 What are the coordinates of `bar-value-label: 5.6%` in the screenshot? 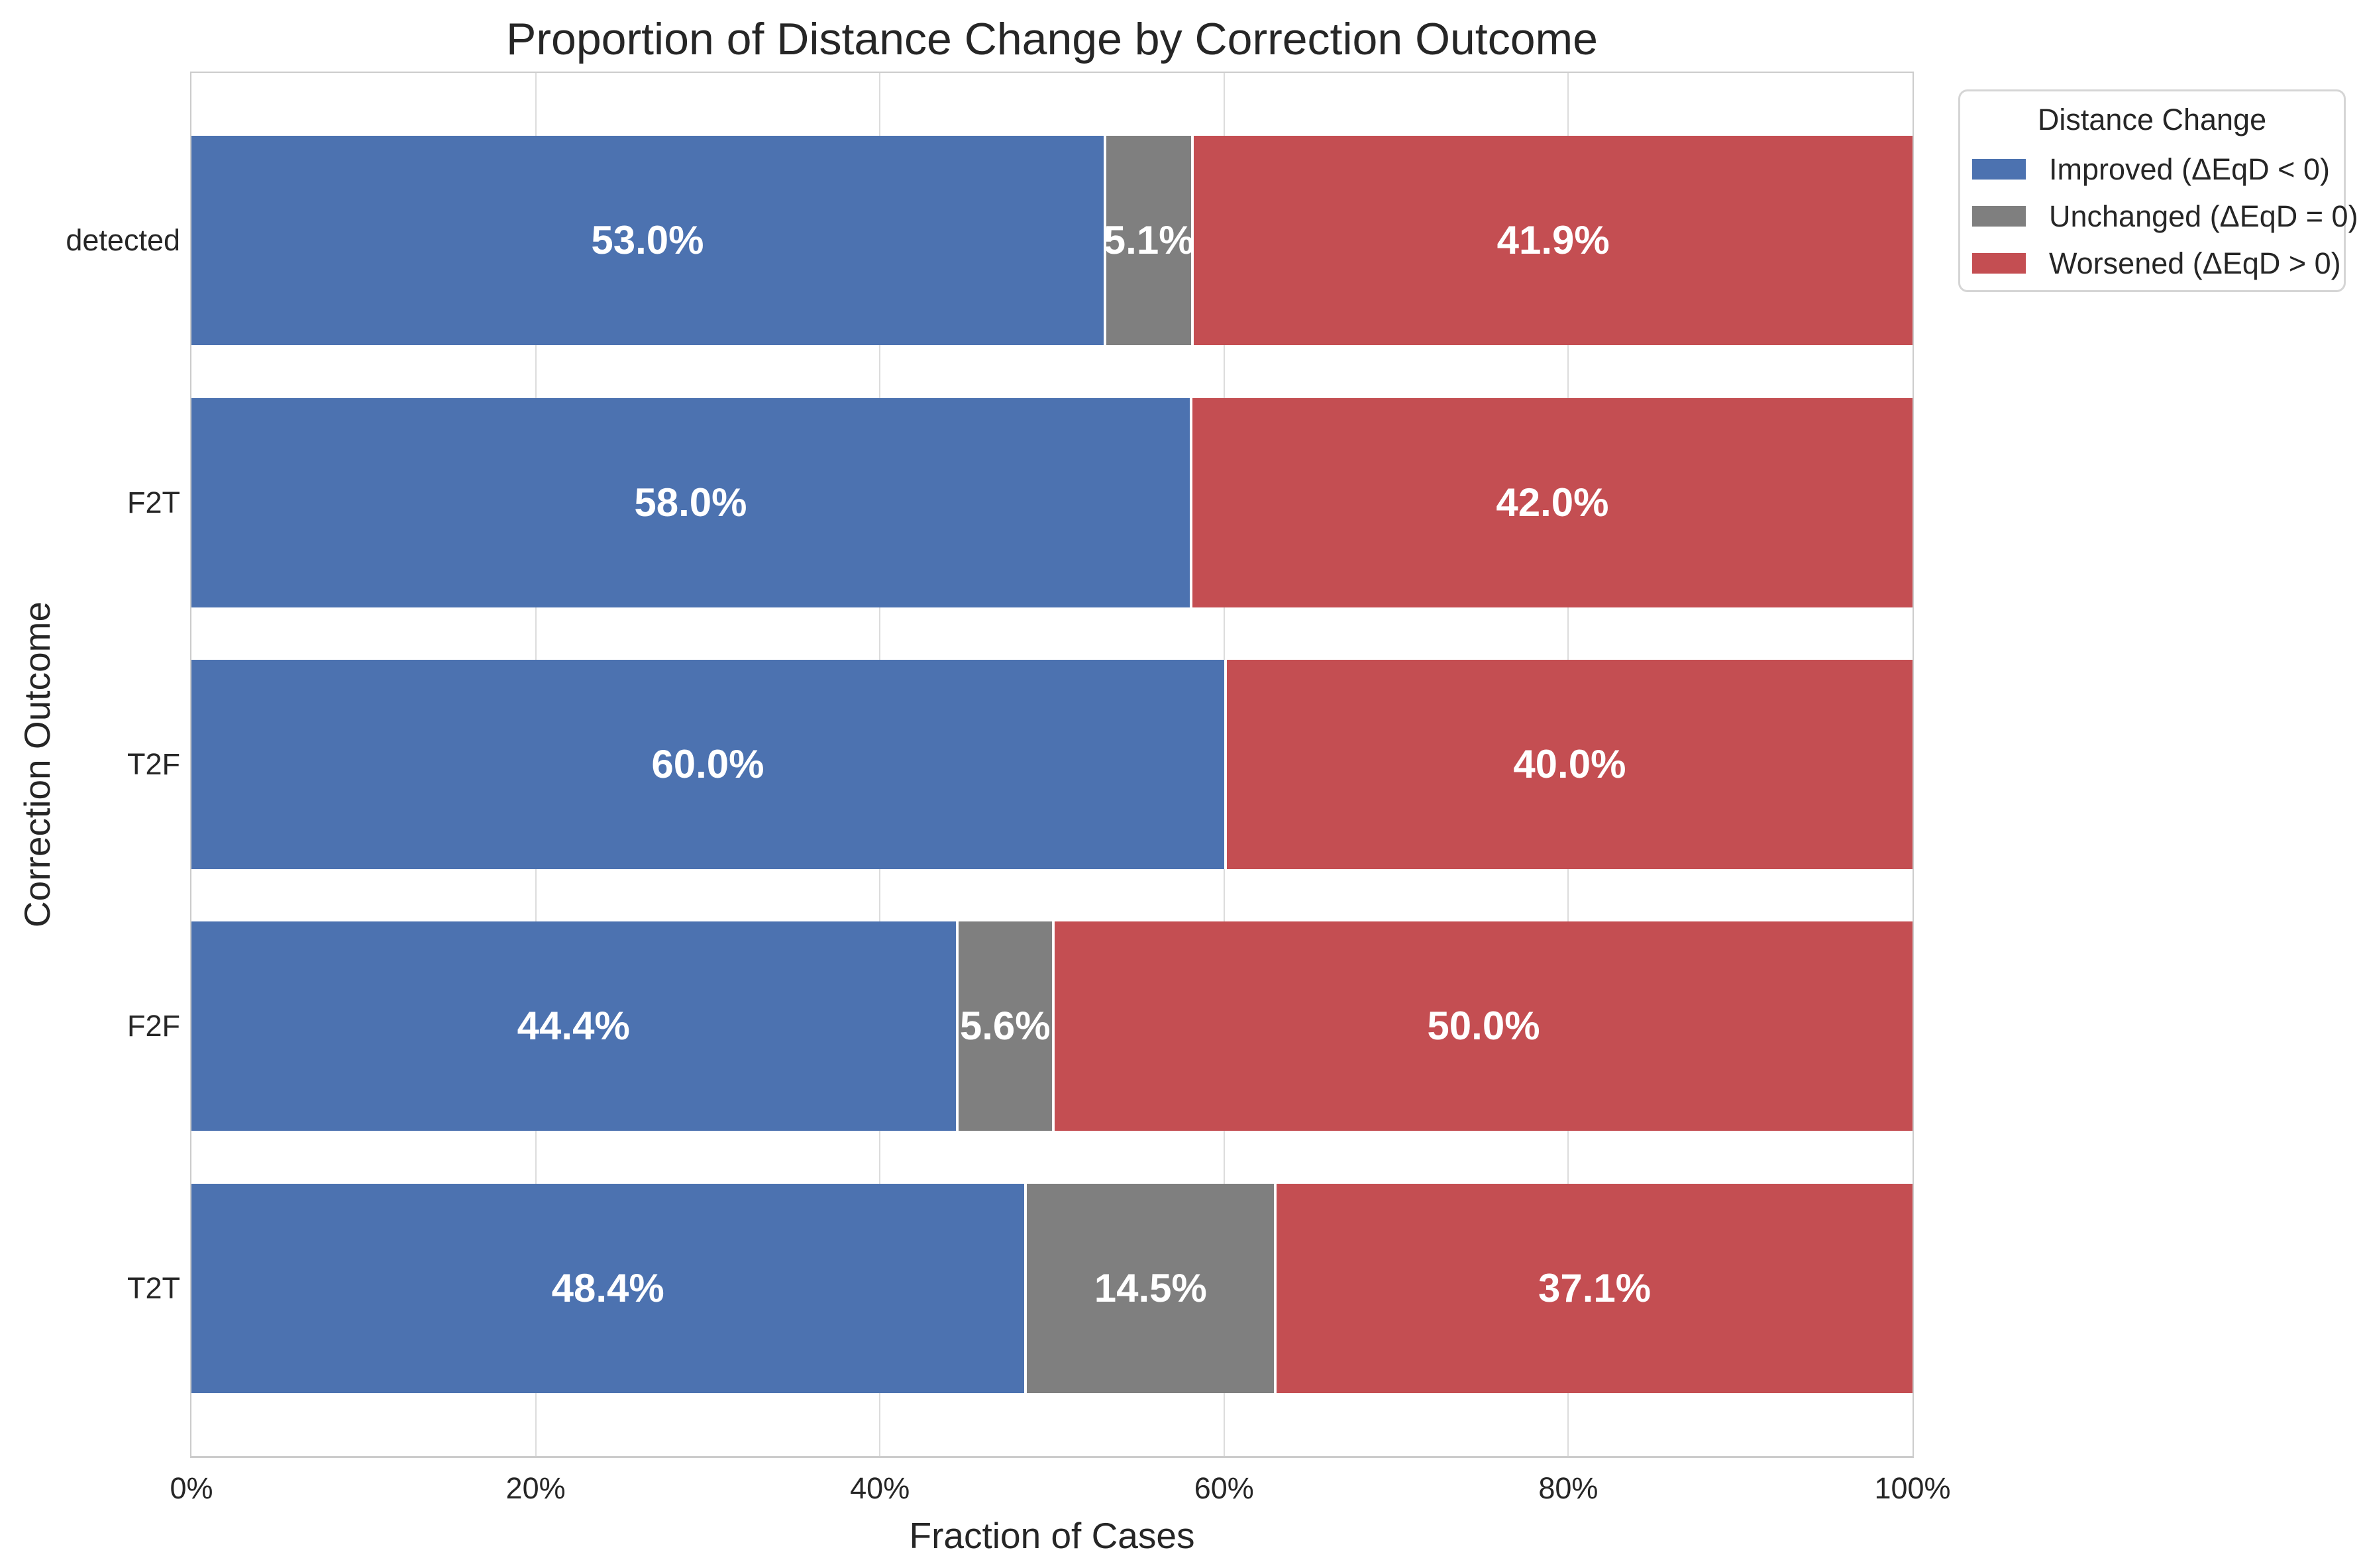 It's located at (1005, 1026).